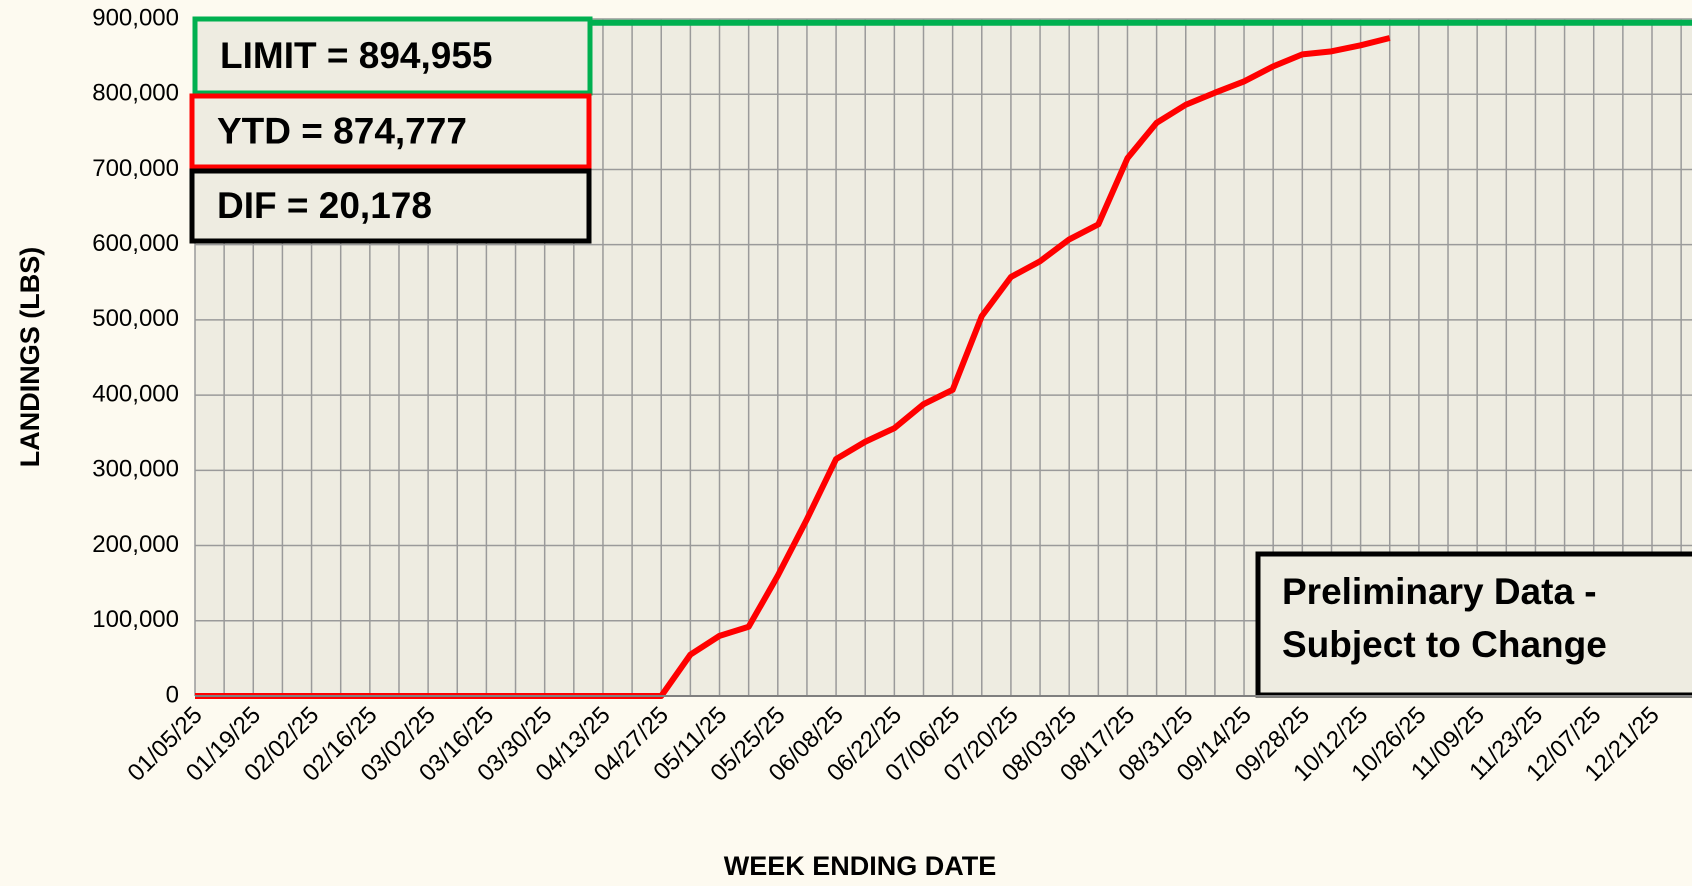 The height and width of the screenshot is (886, 1692). What do you see at coordinates (135, 469) in the screenshot?
I see `y-tick-label: 300,000` at bounding box center [135, 469].